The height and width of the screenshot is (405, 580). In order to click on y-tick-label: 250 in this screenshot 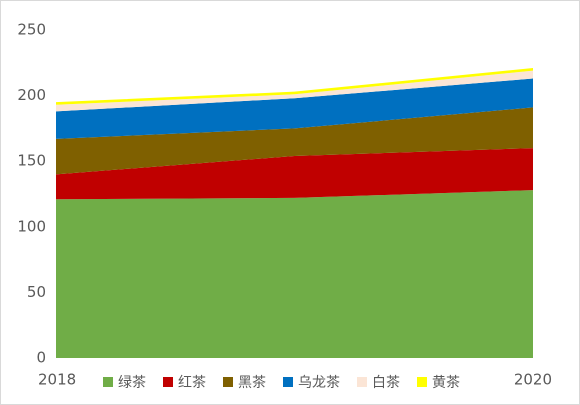, I will do `click(31, 30)`.